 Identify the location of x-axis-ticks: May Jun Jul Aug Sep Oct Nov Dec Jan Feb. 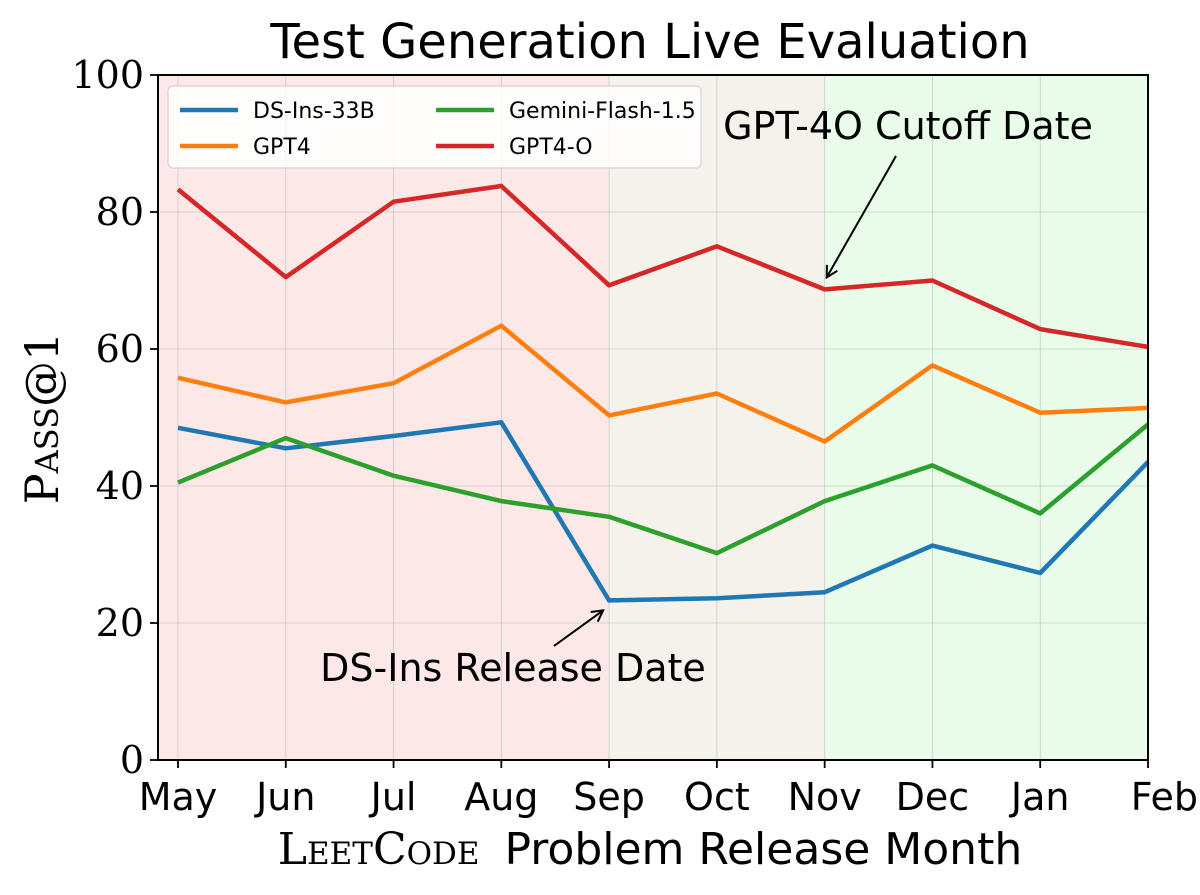
(668, 789).